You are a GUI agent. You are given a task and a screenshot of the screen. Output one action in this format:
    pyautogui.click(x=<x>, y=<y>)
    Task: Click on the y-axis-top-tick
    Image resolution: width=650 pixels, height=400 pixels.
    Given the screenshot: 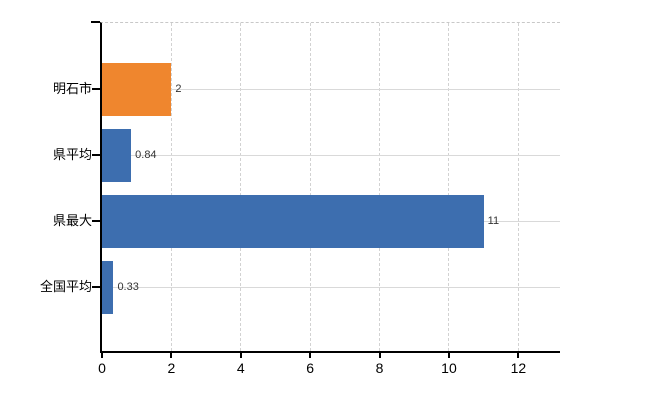 What is the action you would take?
    pyautogui.click(x=95, y=22)
    